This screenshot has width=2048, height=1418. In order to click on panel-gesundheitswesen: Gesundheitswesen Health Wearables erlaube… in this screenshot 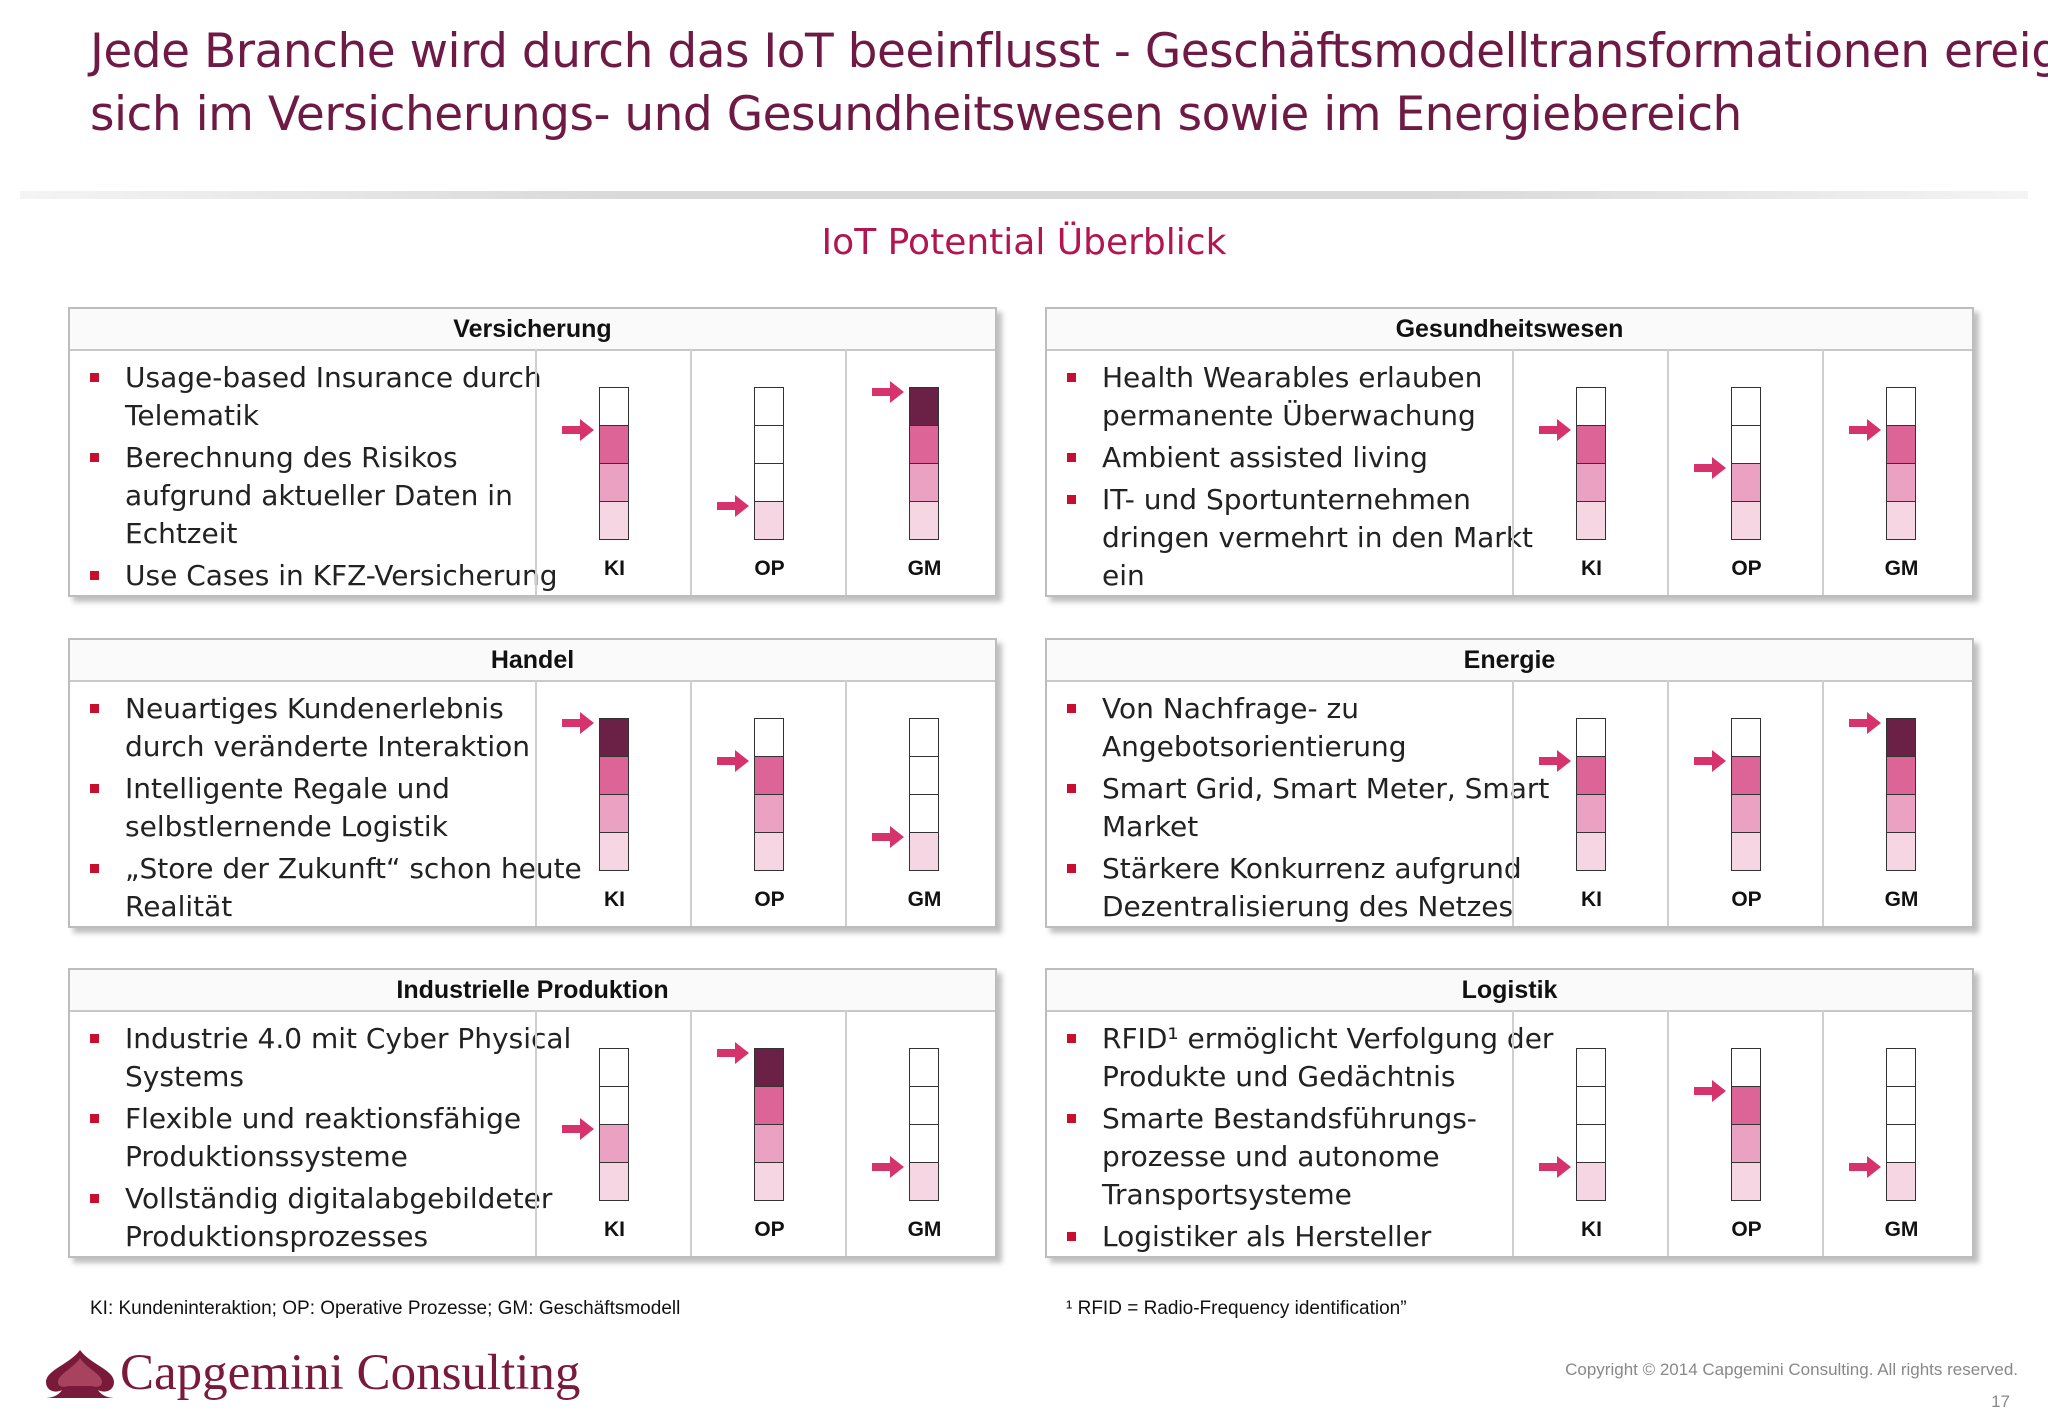, I will do `click(1509, 452)`.